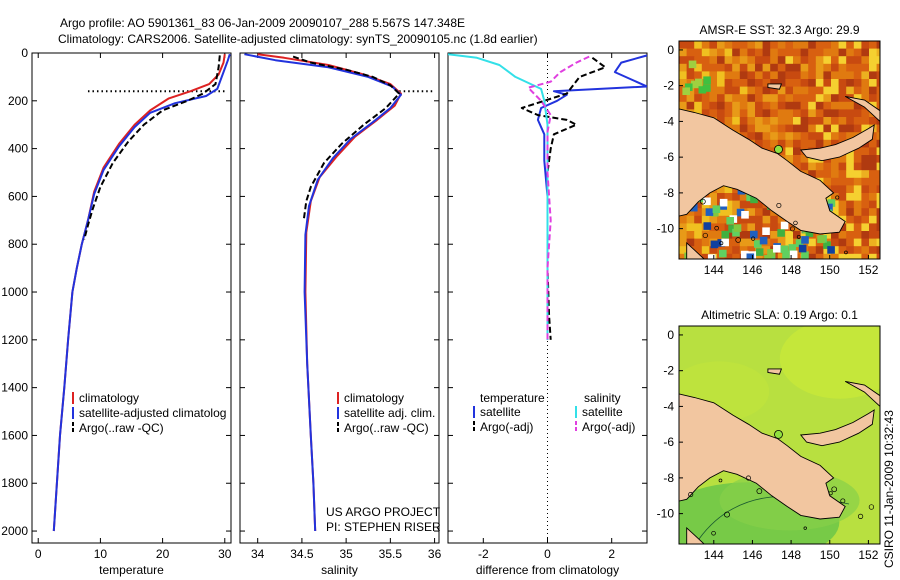 The height and width of the screenshot is (580, 900). What do you see at coordinates (829, 362) in the screenshot?
I see `sla-high-region` at bounding box center [829, 362].